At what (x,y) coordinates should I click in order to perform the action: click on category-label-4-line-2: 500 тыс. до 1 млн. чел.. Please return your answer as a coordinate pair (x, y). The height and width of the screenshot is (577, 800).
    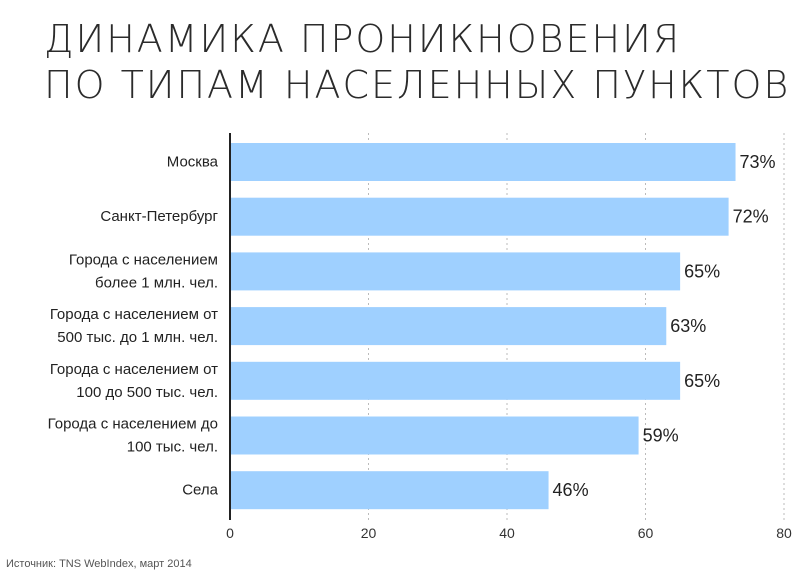
    Looking at the image, I should click on (137, 337).